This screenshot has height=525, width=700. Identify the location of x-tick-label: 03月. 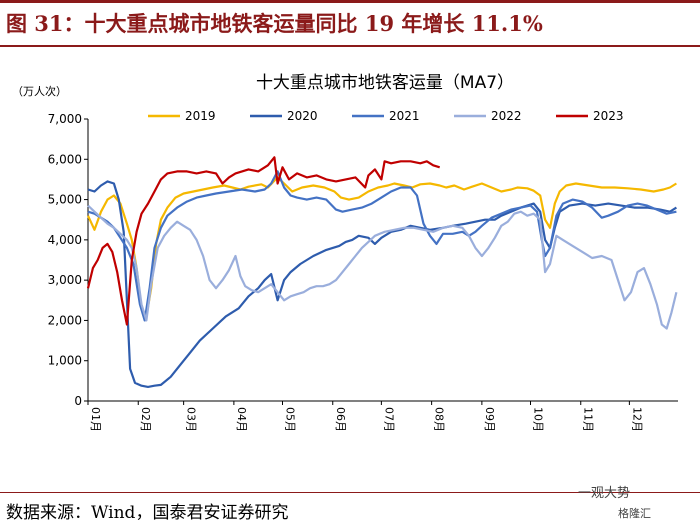
(191, 419).